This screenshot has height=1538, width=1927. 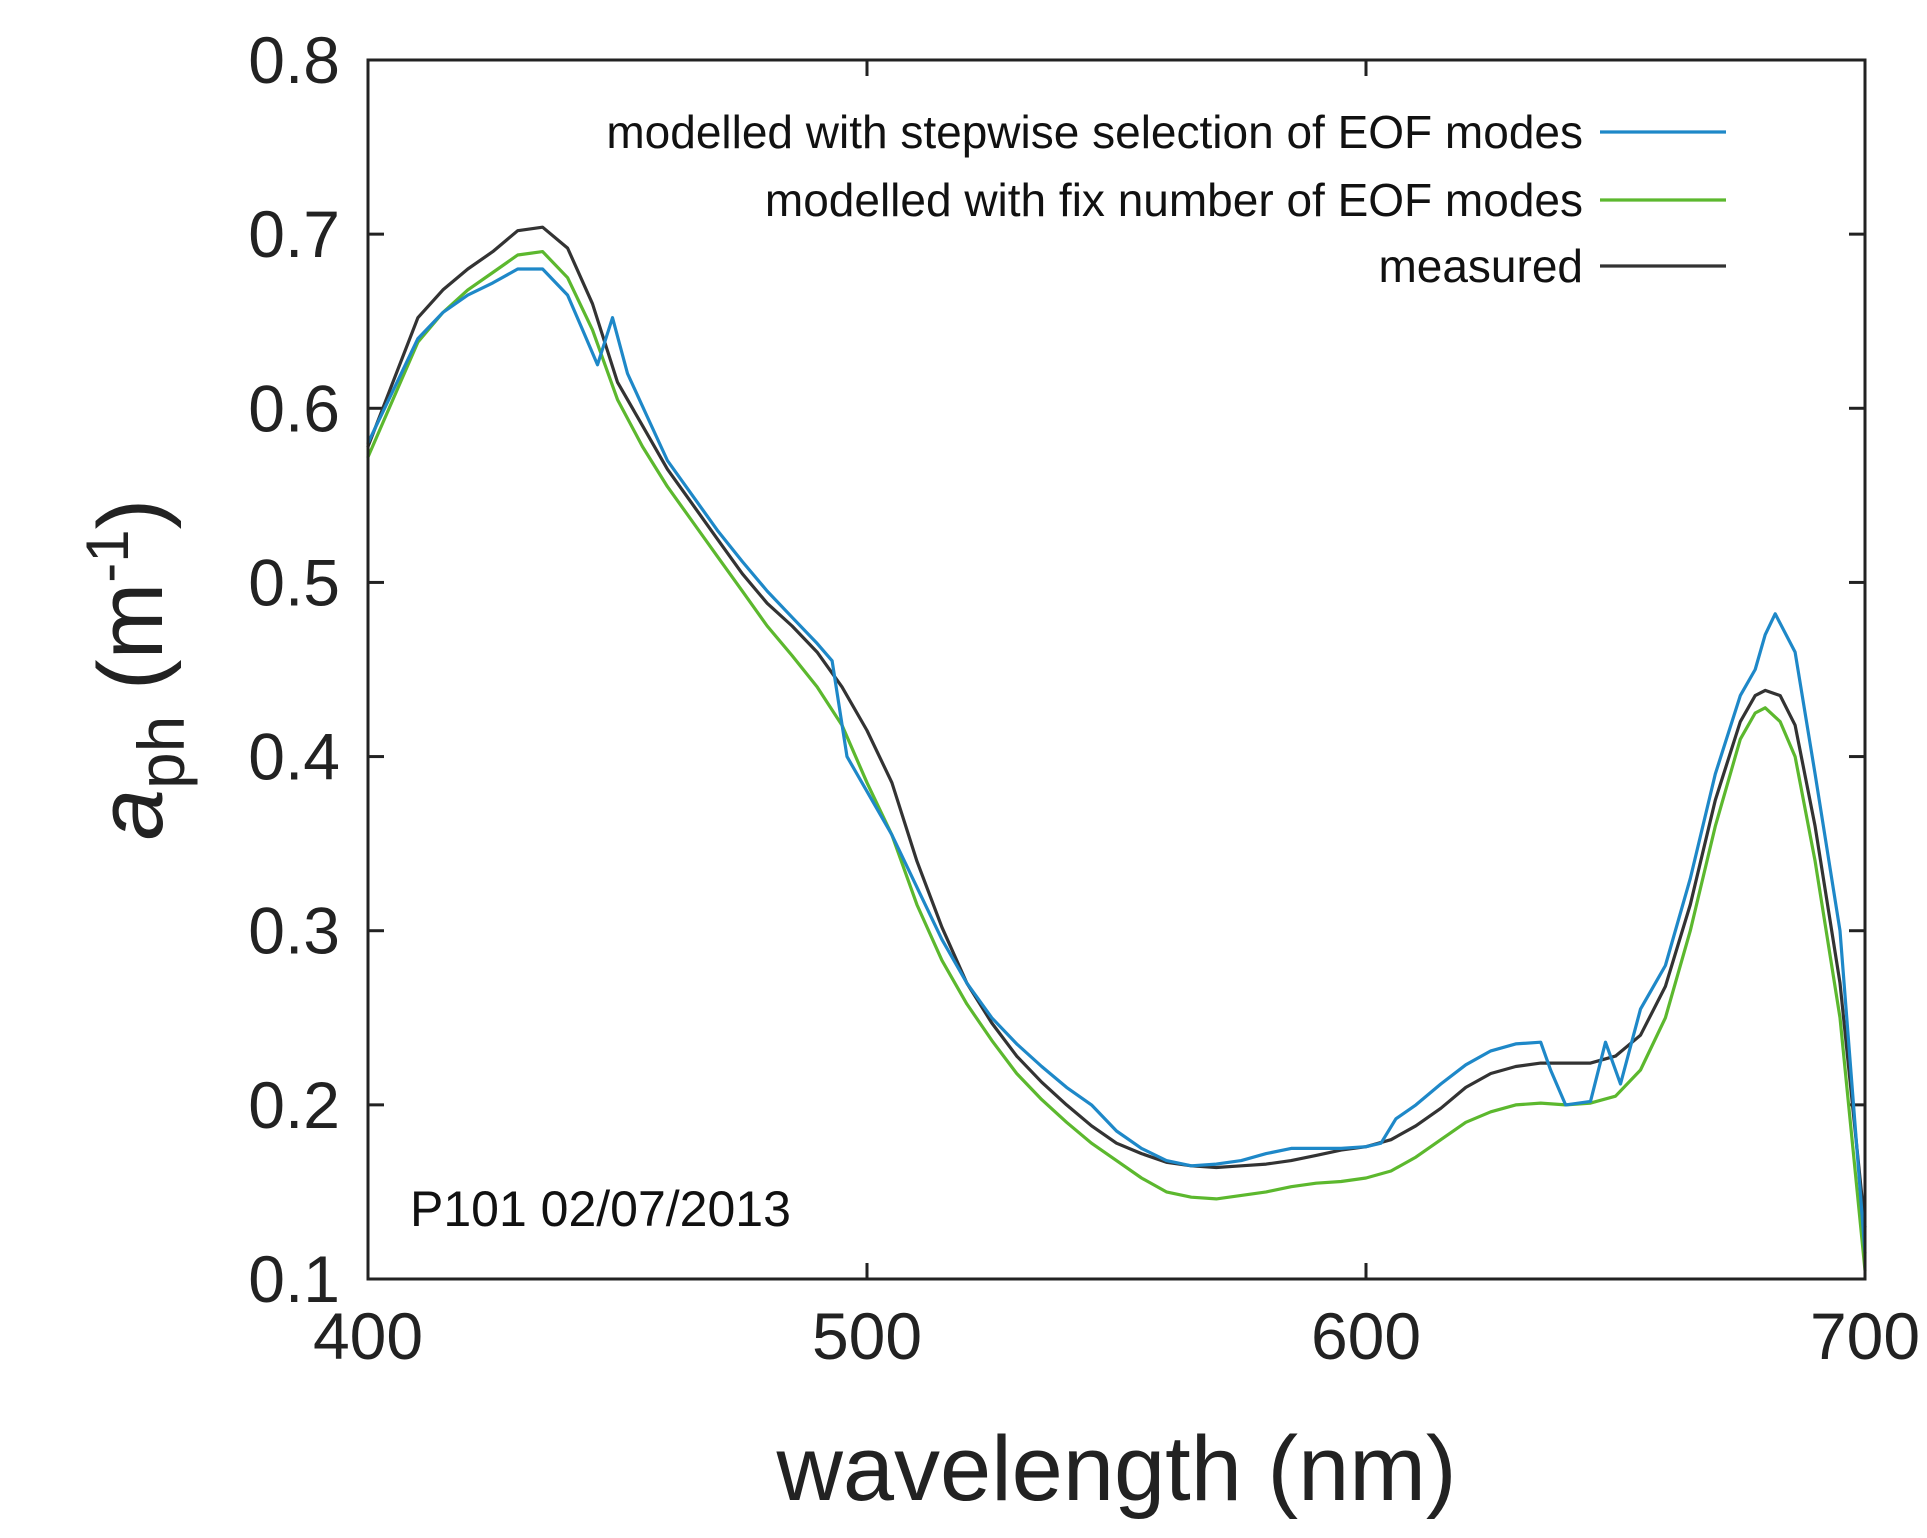 I want to click on legend-label-measured: measured, so click(x=1480, y=266).